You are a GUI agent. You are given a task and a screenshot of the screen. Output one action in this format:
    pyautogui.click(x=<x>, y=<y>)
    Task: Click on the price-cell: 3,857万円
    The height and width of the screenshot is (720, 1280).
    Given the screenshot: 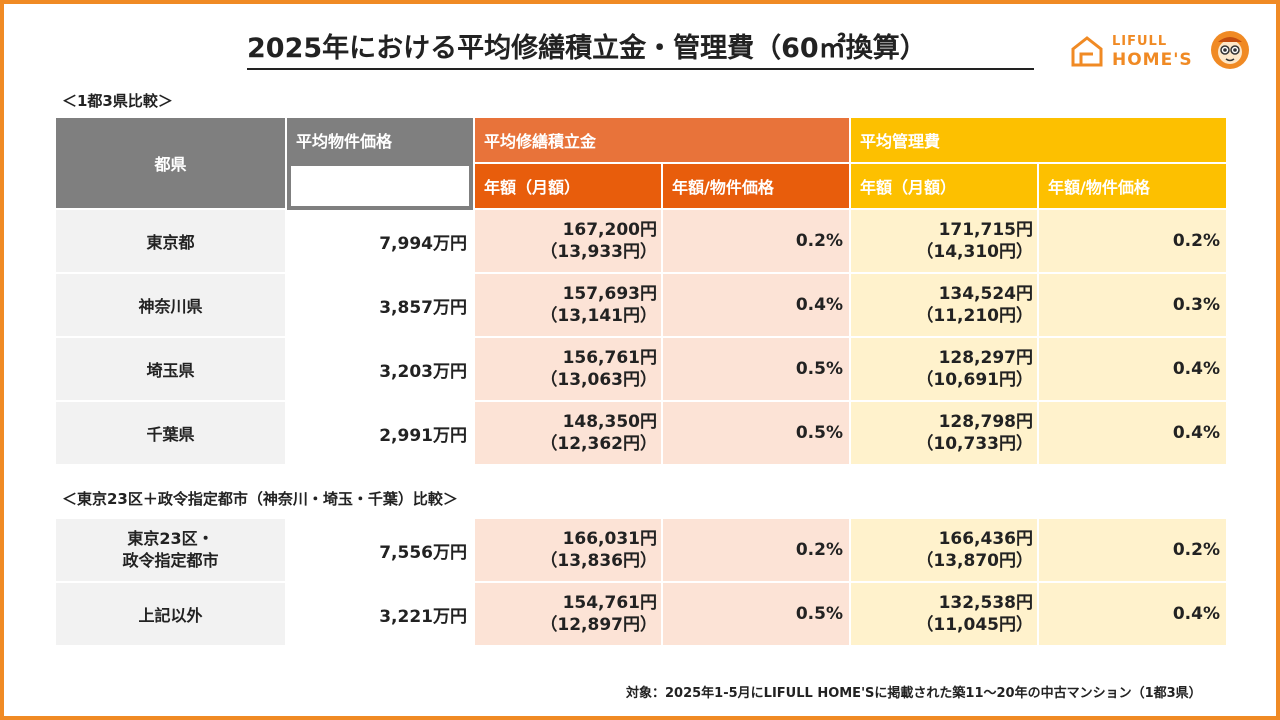 What is the action you would take?
    pyautogui.click(x=380, y=305)
    